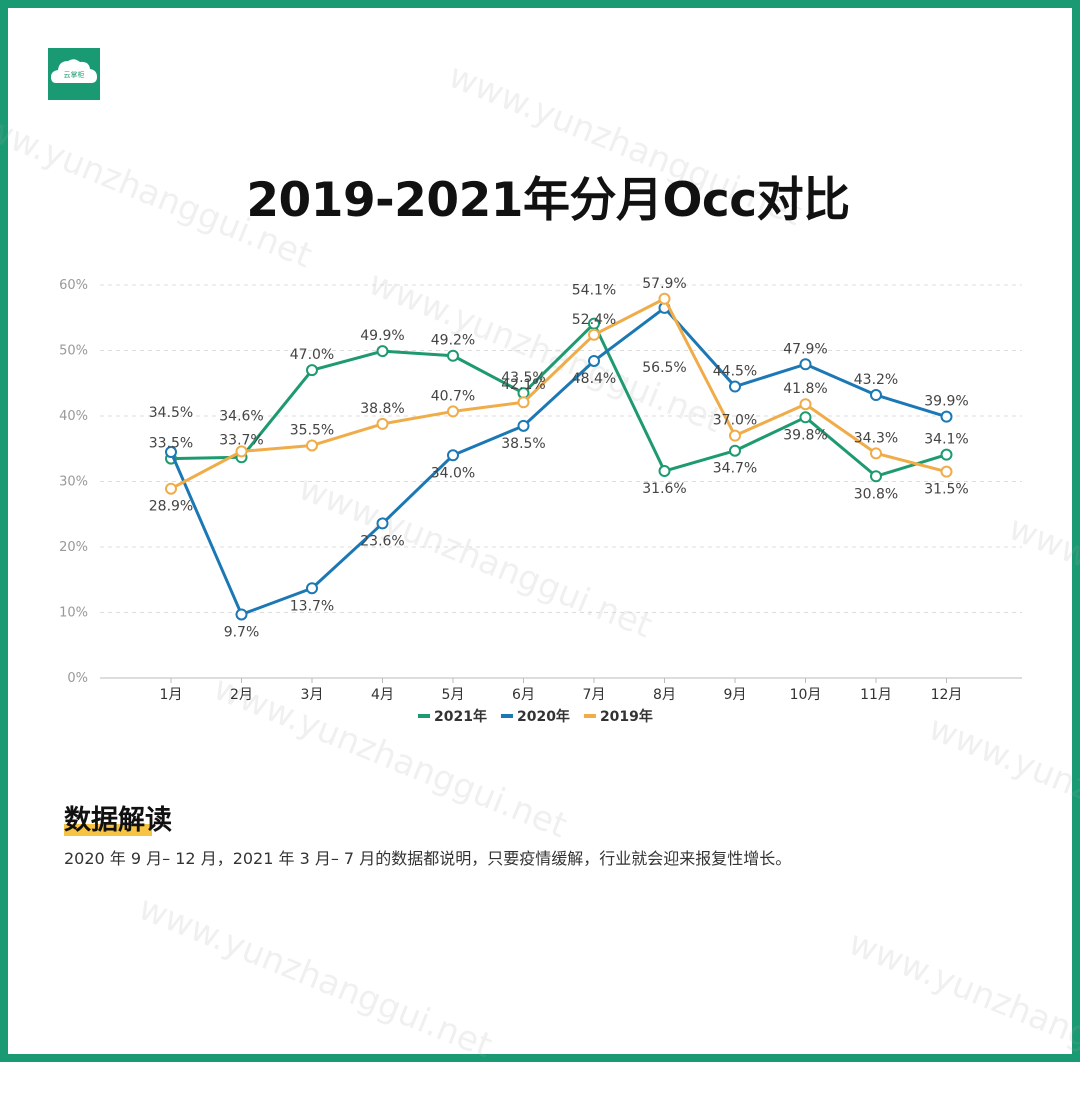 This screenshot has width=1080, height=1101. What do you see at coordinates (171, 695) in the screenshot?
I see `x-tick-label: 1月` at bounding box center [171, 695].